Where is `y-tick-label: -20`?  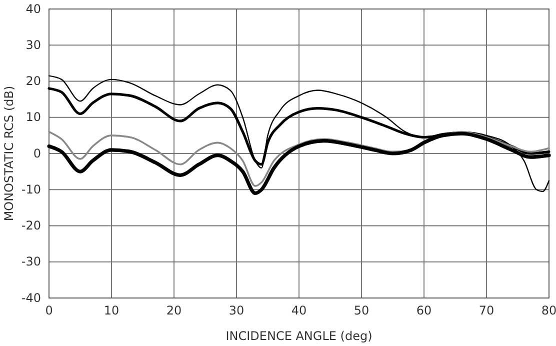
y-tick-label: -20 is located at coordinates (31, 225).